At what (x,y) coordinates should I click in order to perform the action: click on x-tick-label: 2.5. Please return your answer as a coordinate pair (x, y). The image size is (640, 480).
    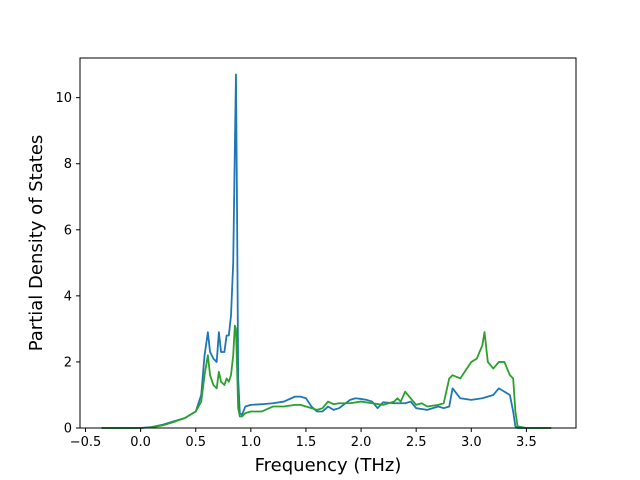
    Looking at the image, I should click on (416, 442).